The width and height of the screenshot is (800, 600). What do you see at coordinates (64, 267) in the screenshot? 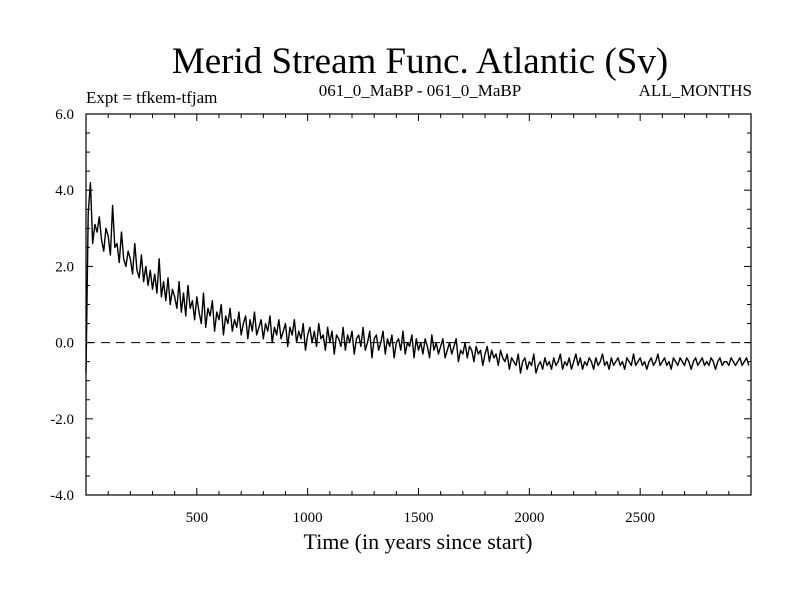
I see `y-tick-label: 2.0` at bounding box center [64, 267].